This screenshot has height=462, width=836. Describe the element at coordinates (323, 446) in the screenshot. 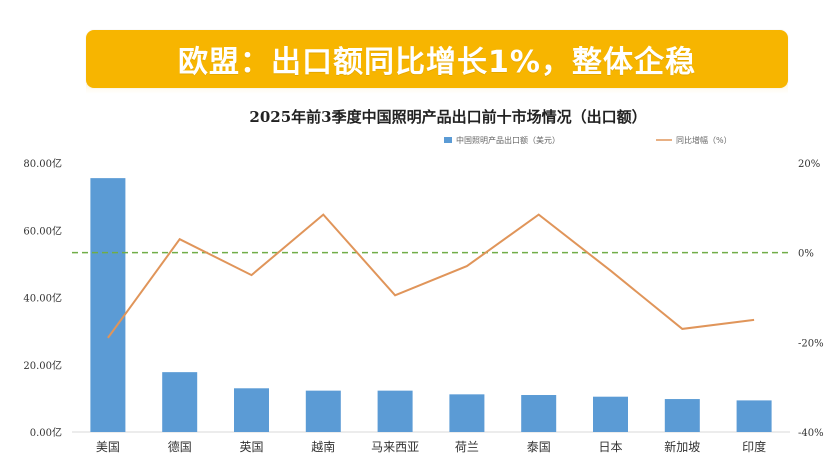

I see `category-label: 越南` at that location.